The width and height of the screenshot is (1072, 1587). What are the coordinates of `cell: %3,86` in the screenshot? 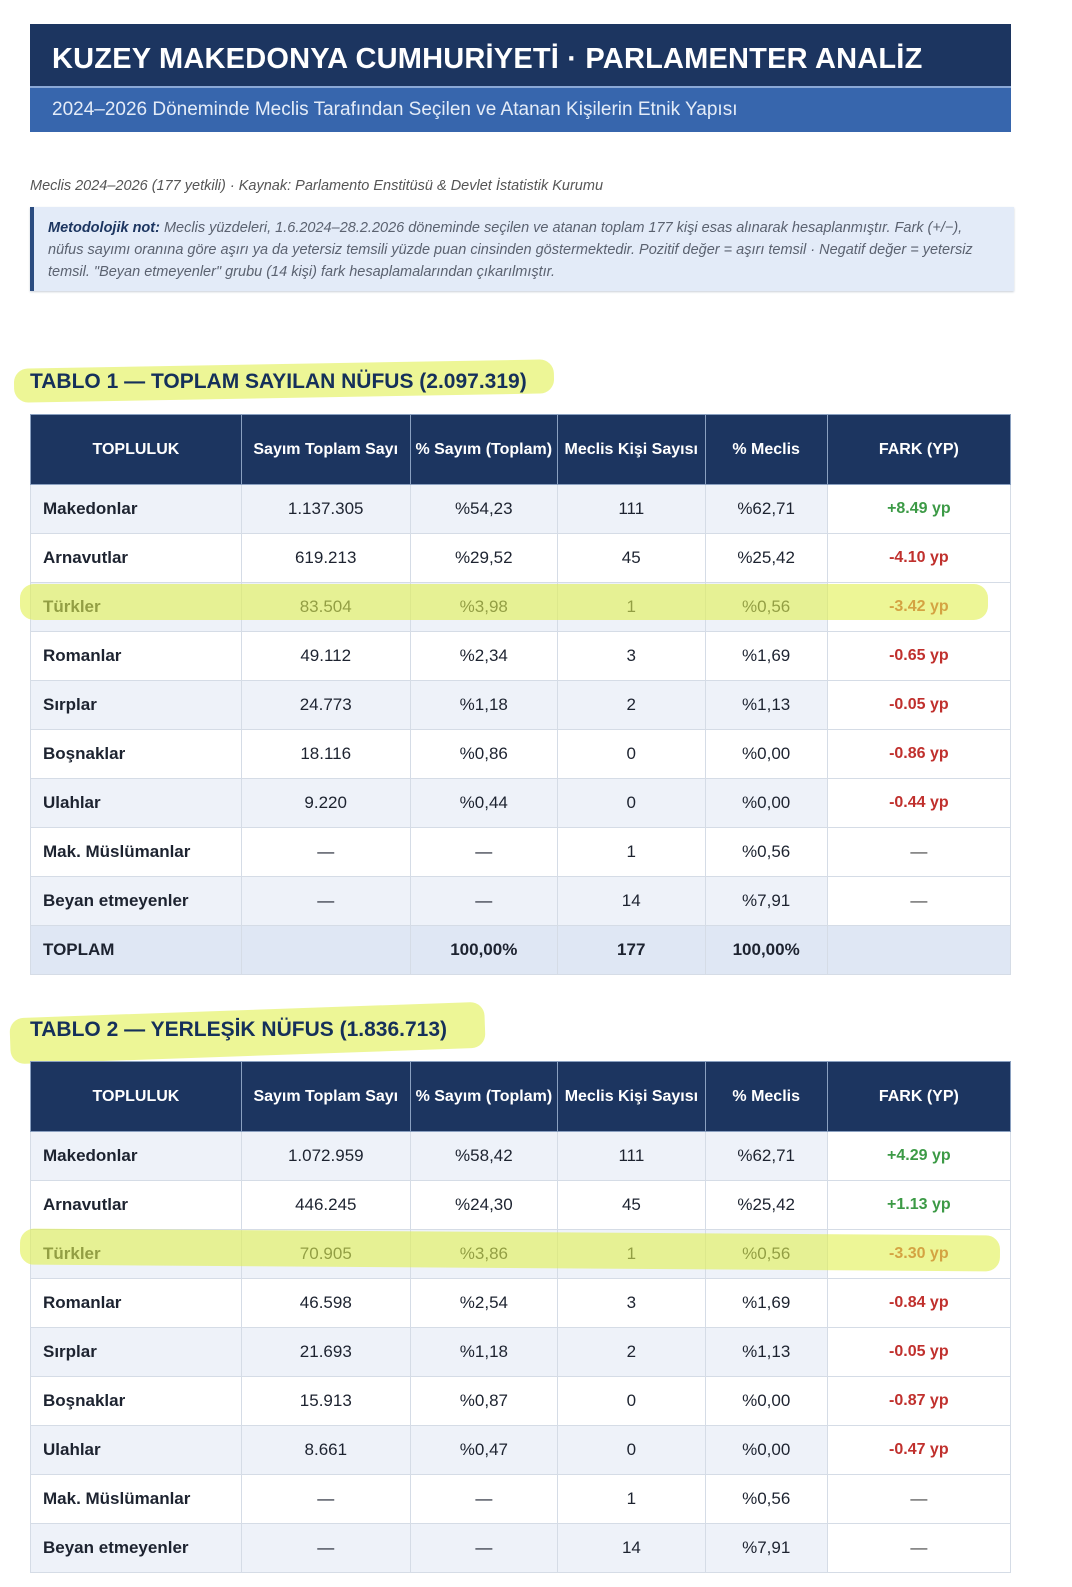 It's located at (484, 1254).